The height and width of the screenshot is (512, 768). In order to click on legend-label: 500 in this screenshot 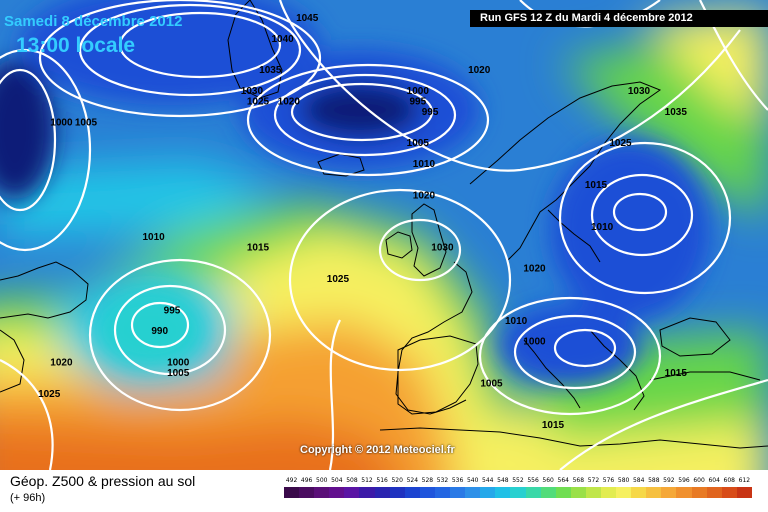, I will do `click(322, 480)`.